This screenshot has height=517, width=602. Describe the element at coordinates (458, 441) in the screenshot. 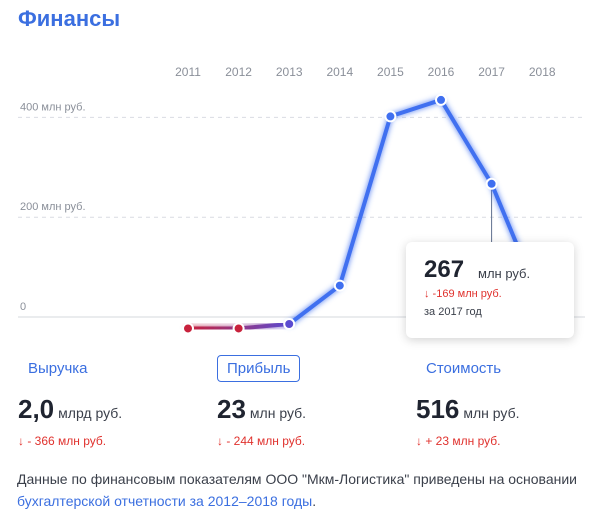

I see `metric-cost-change: ↓ + 23 млн руб.` at that location.